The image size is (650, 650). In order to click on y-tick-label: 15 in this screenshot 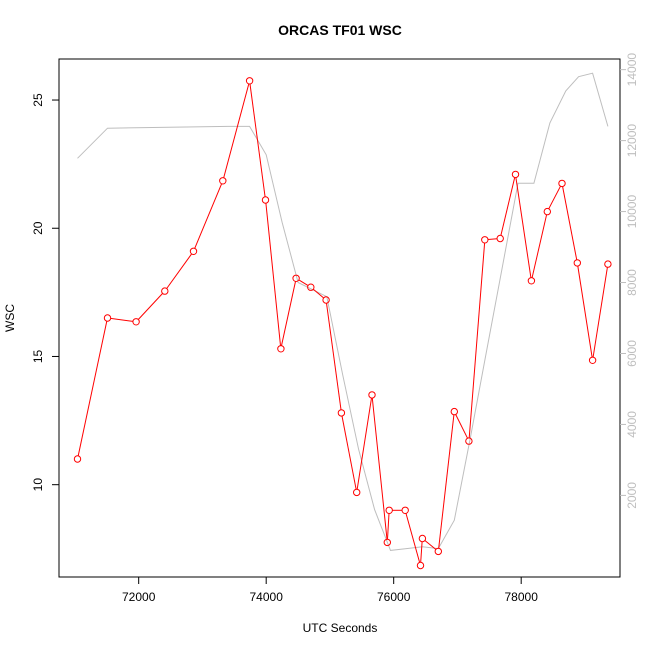, I will do `click(38, 356)`.